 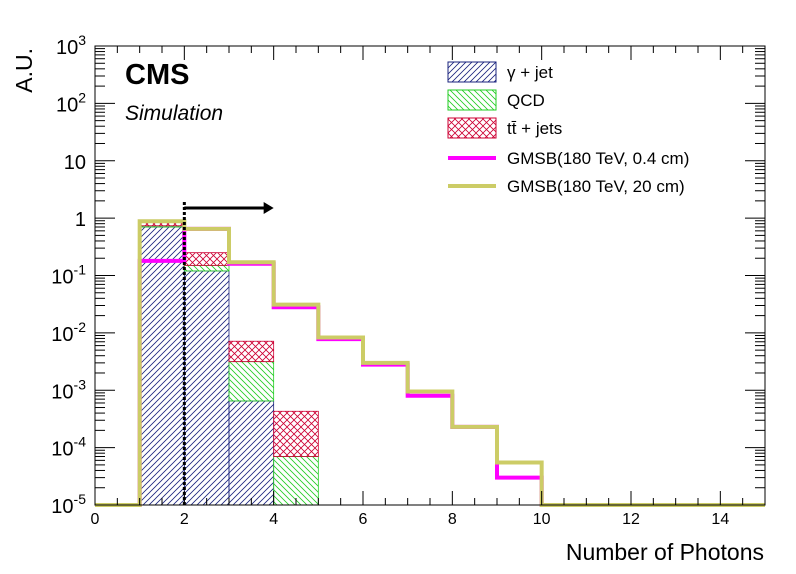 I want to click on cut-marker, so click(x=228, y=352).